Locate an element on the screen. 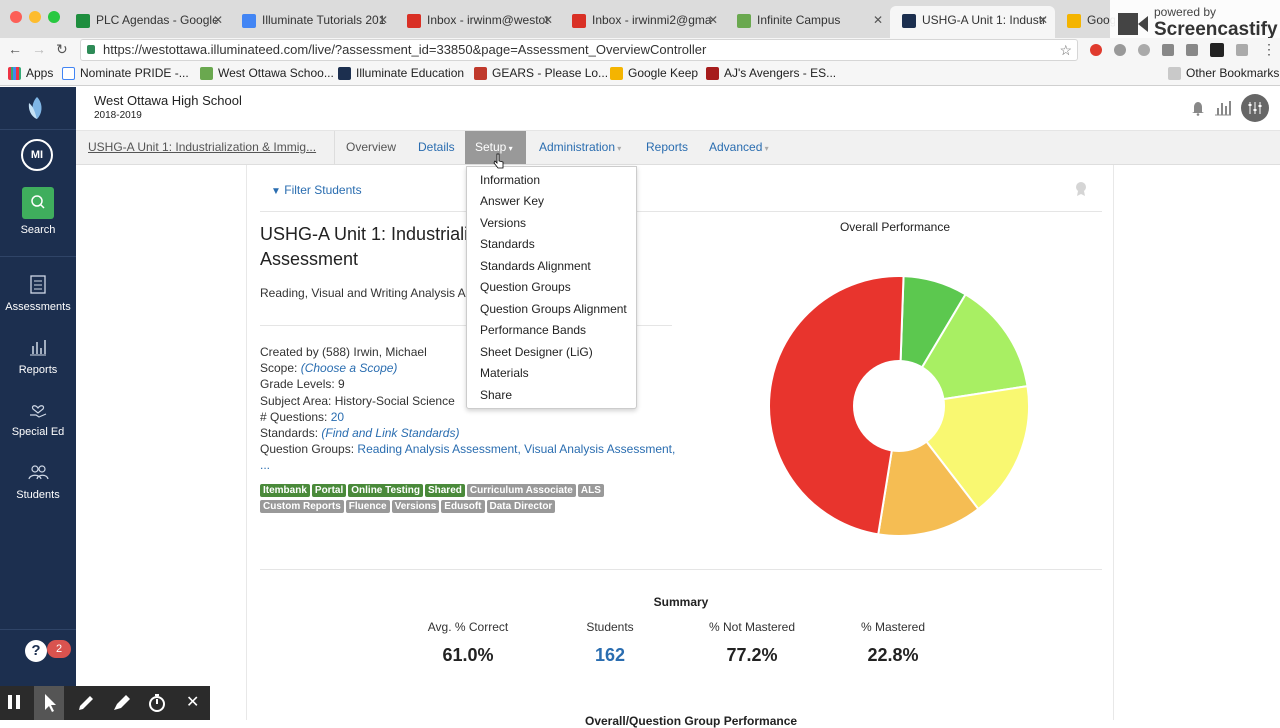  pointer-tool-button is located at coordinates (49, 703).